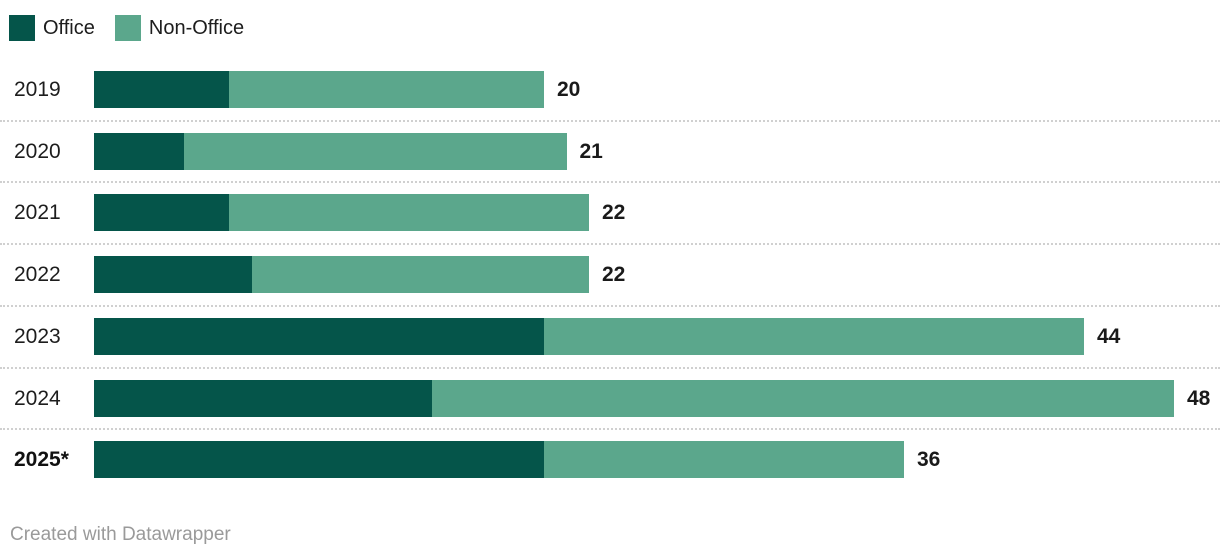 The height and width of the screenshot is (558, 1220). What do you see at coordinates (1109, 336) in the screenshot?
I see `total-value-label: 44` at bounding box center [1109, 336].